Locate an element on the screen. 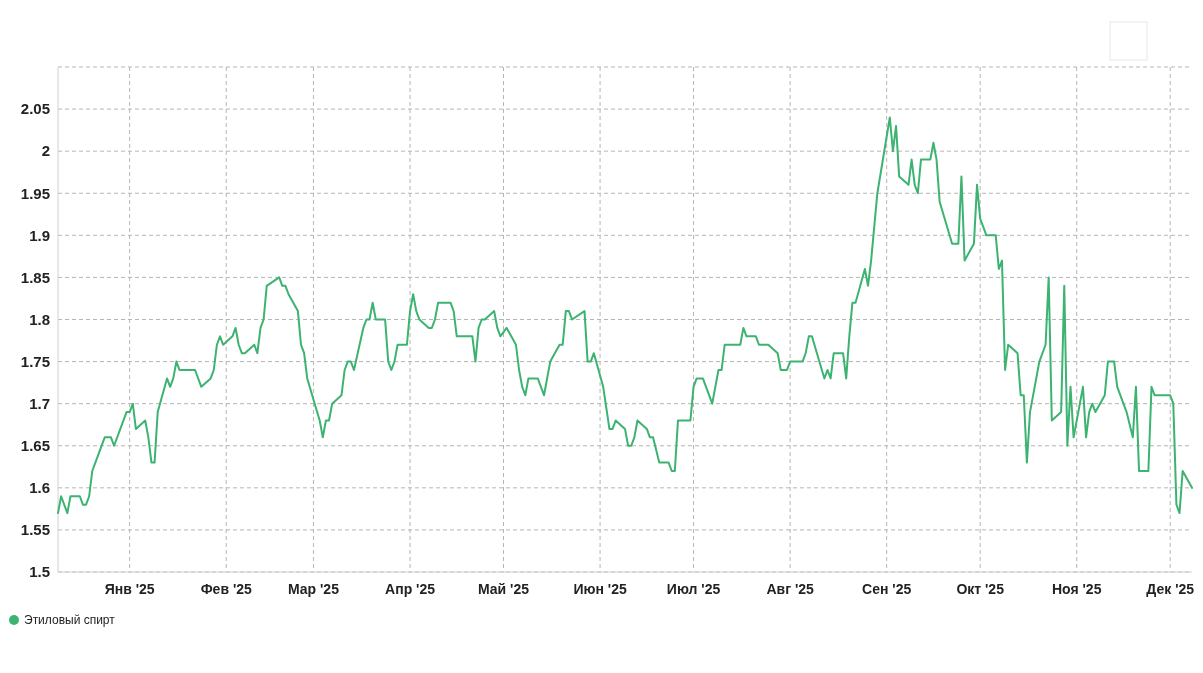 The height and width of the screenshot is (673, 1203). legend-label: Этиловый спирт is located at coordinates (70, 620).